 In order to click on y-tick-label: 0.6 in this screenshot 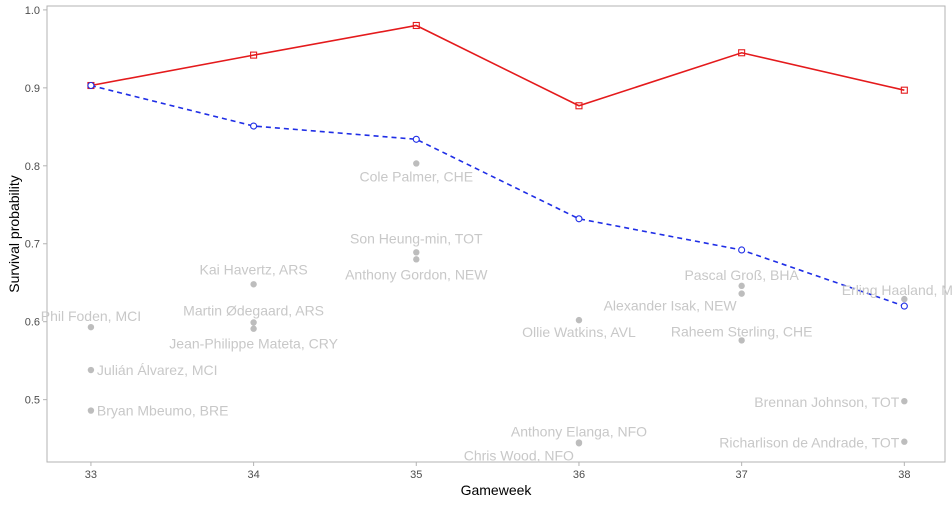, I will do `click(32, 323)`.